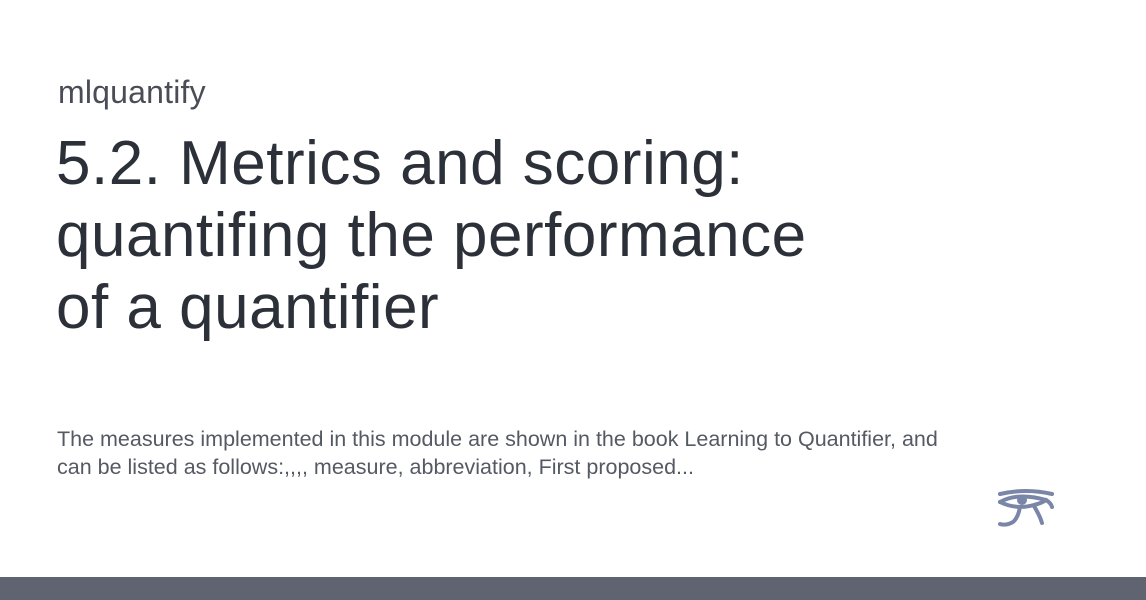 This screenshot has height=600, width=1146. Describe the element at coordinates (431, 235) in the screenshot. I see `page-title-line: quantifing the performance` at that location.